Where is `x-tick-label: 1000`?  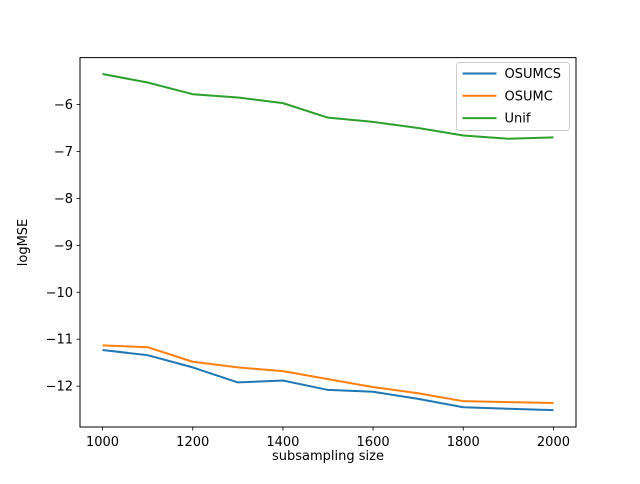 x-tick-label: 1000 is located at coordinates (102, 442).